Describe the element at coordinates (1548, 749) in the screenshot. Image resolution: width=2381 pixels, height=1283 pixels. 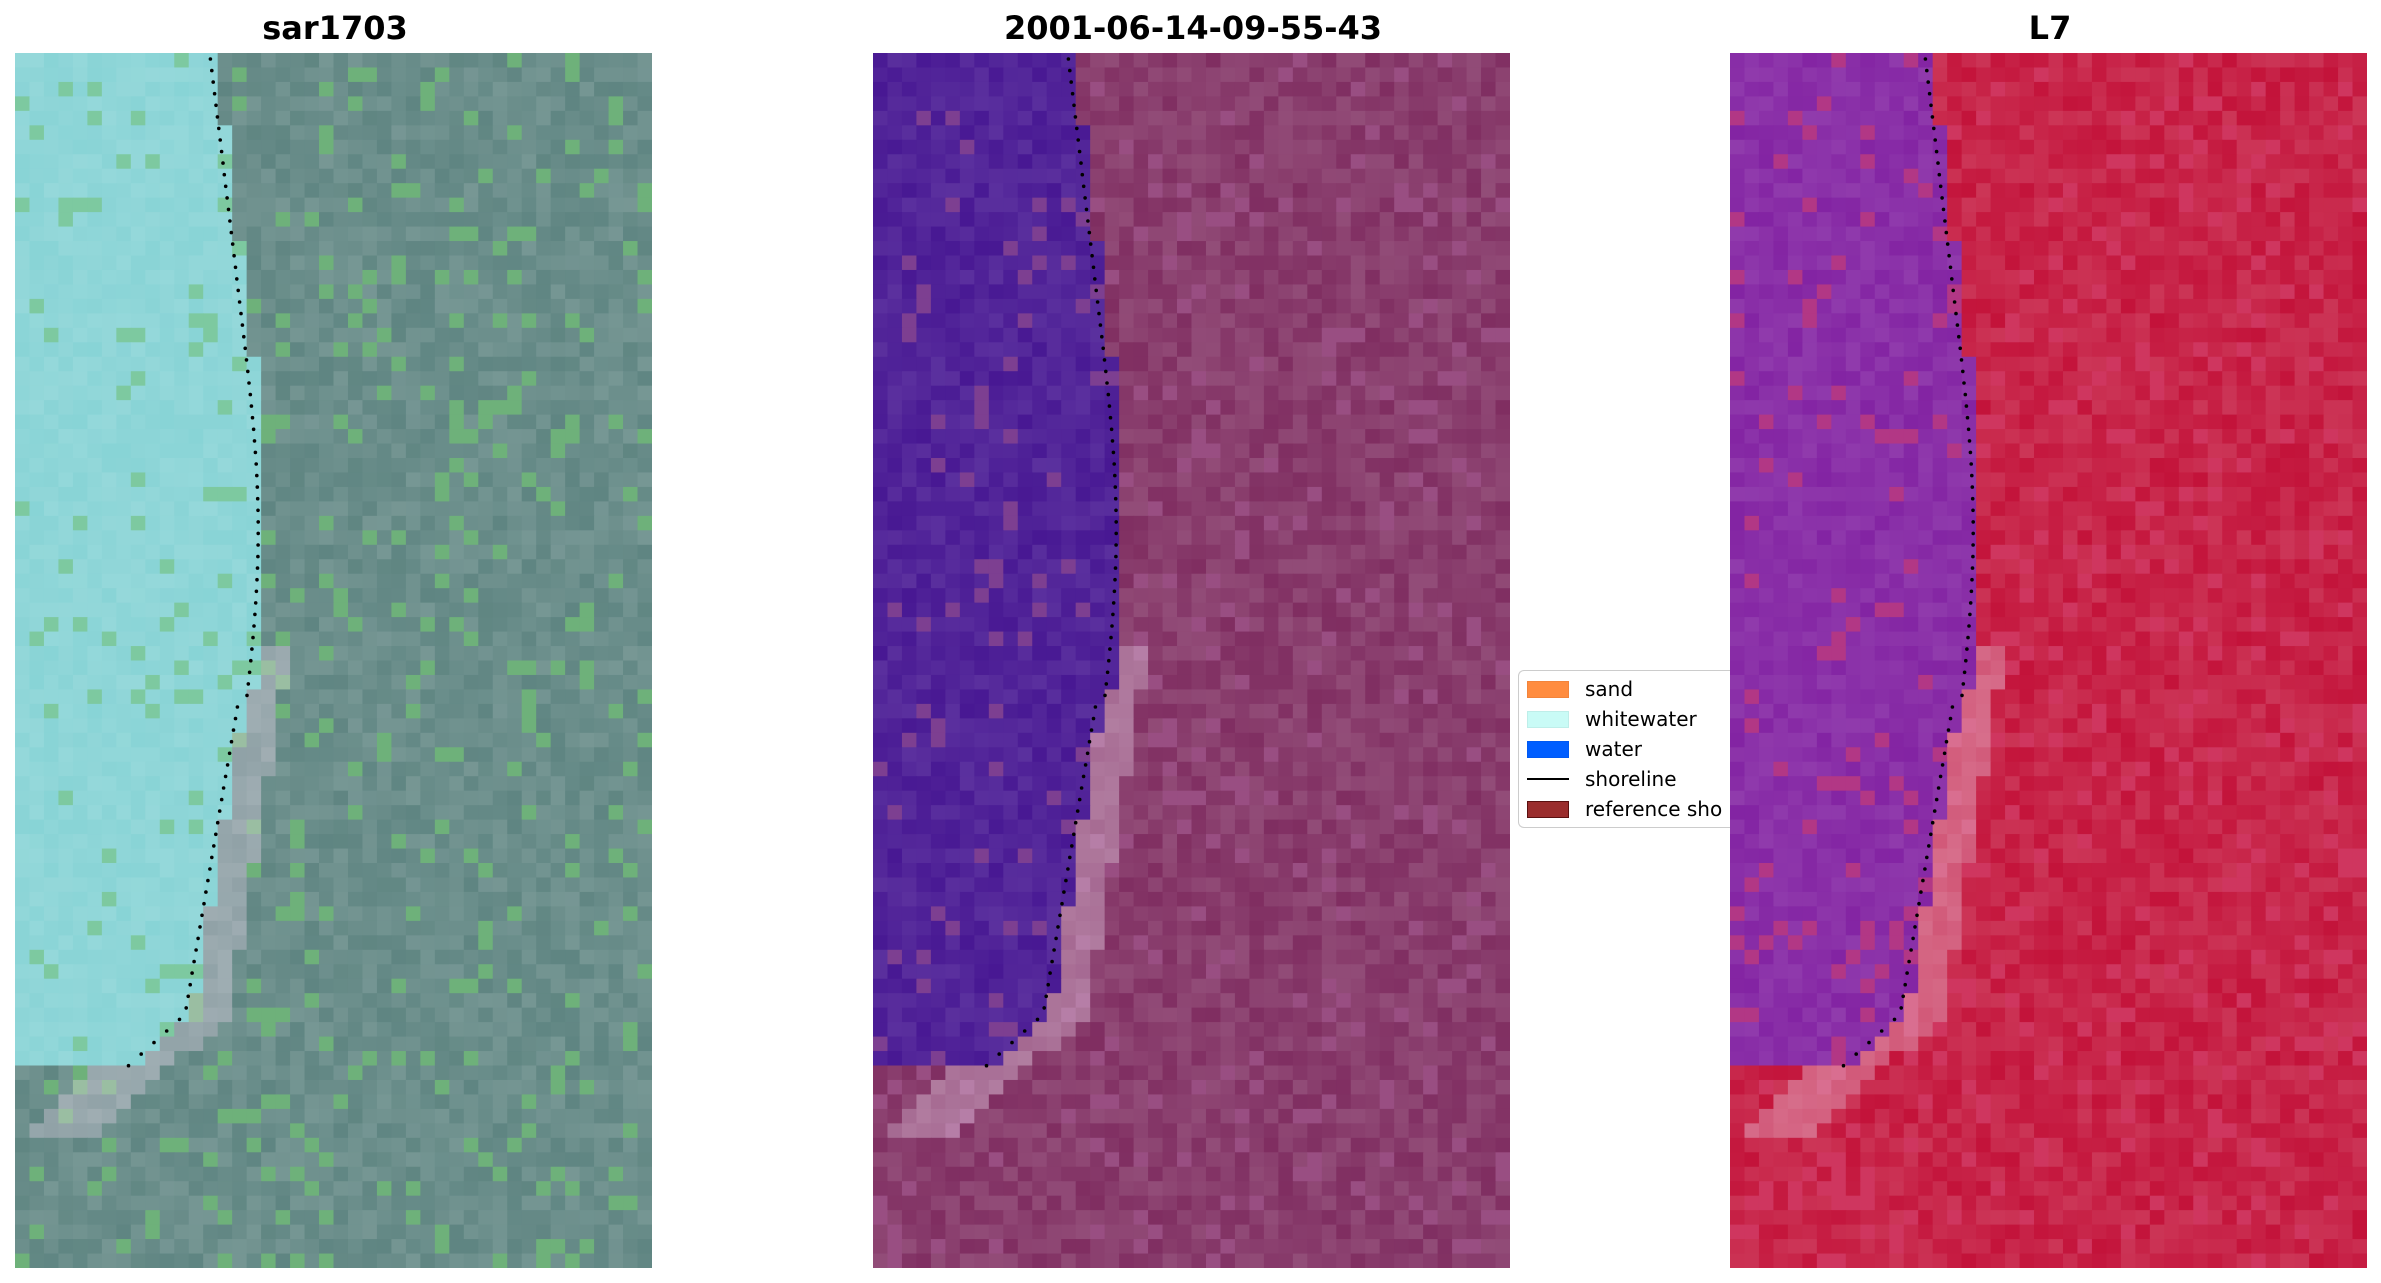
I see `water-swatch` at that location.